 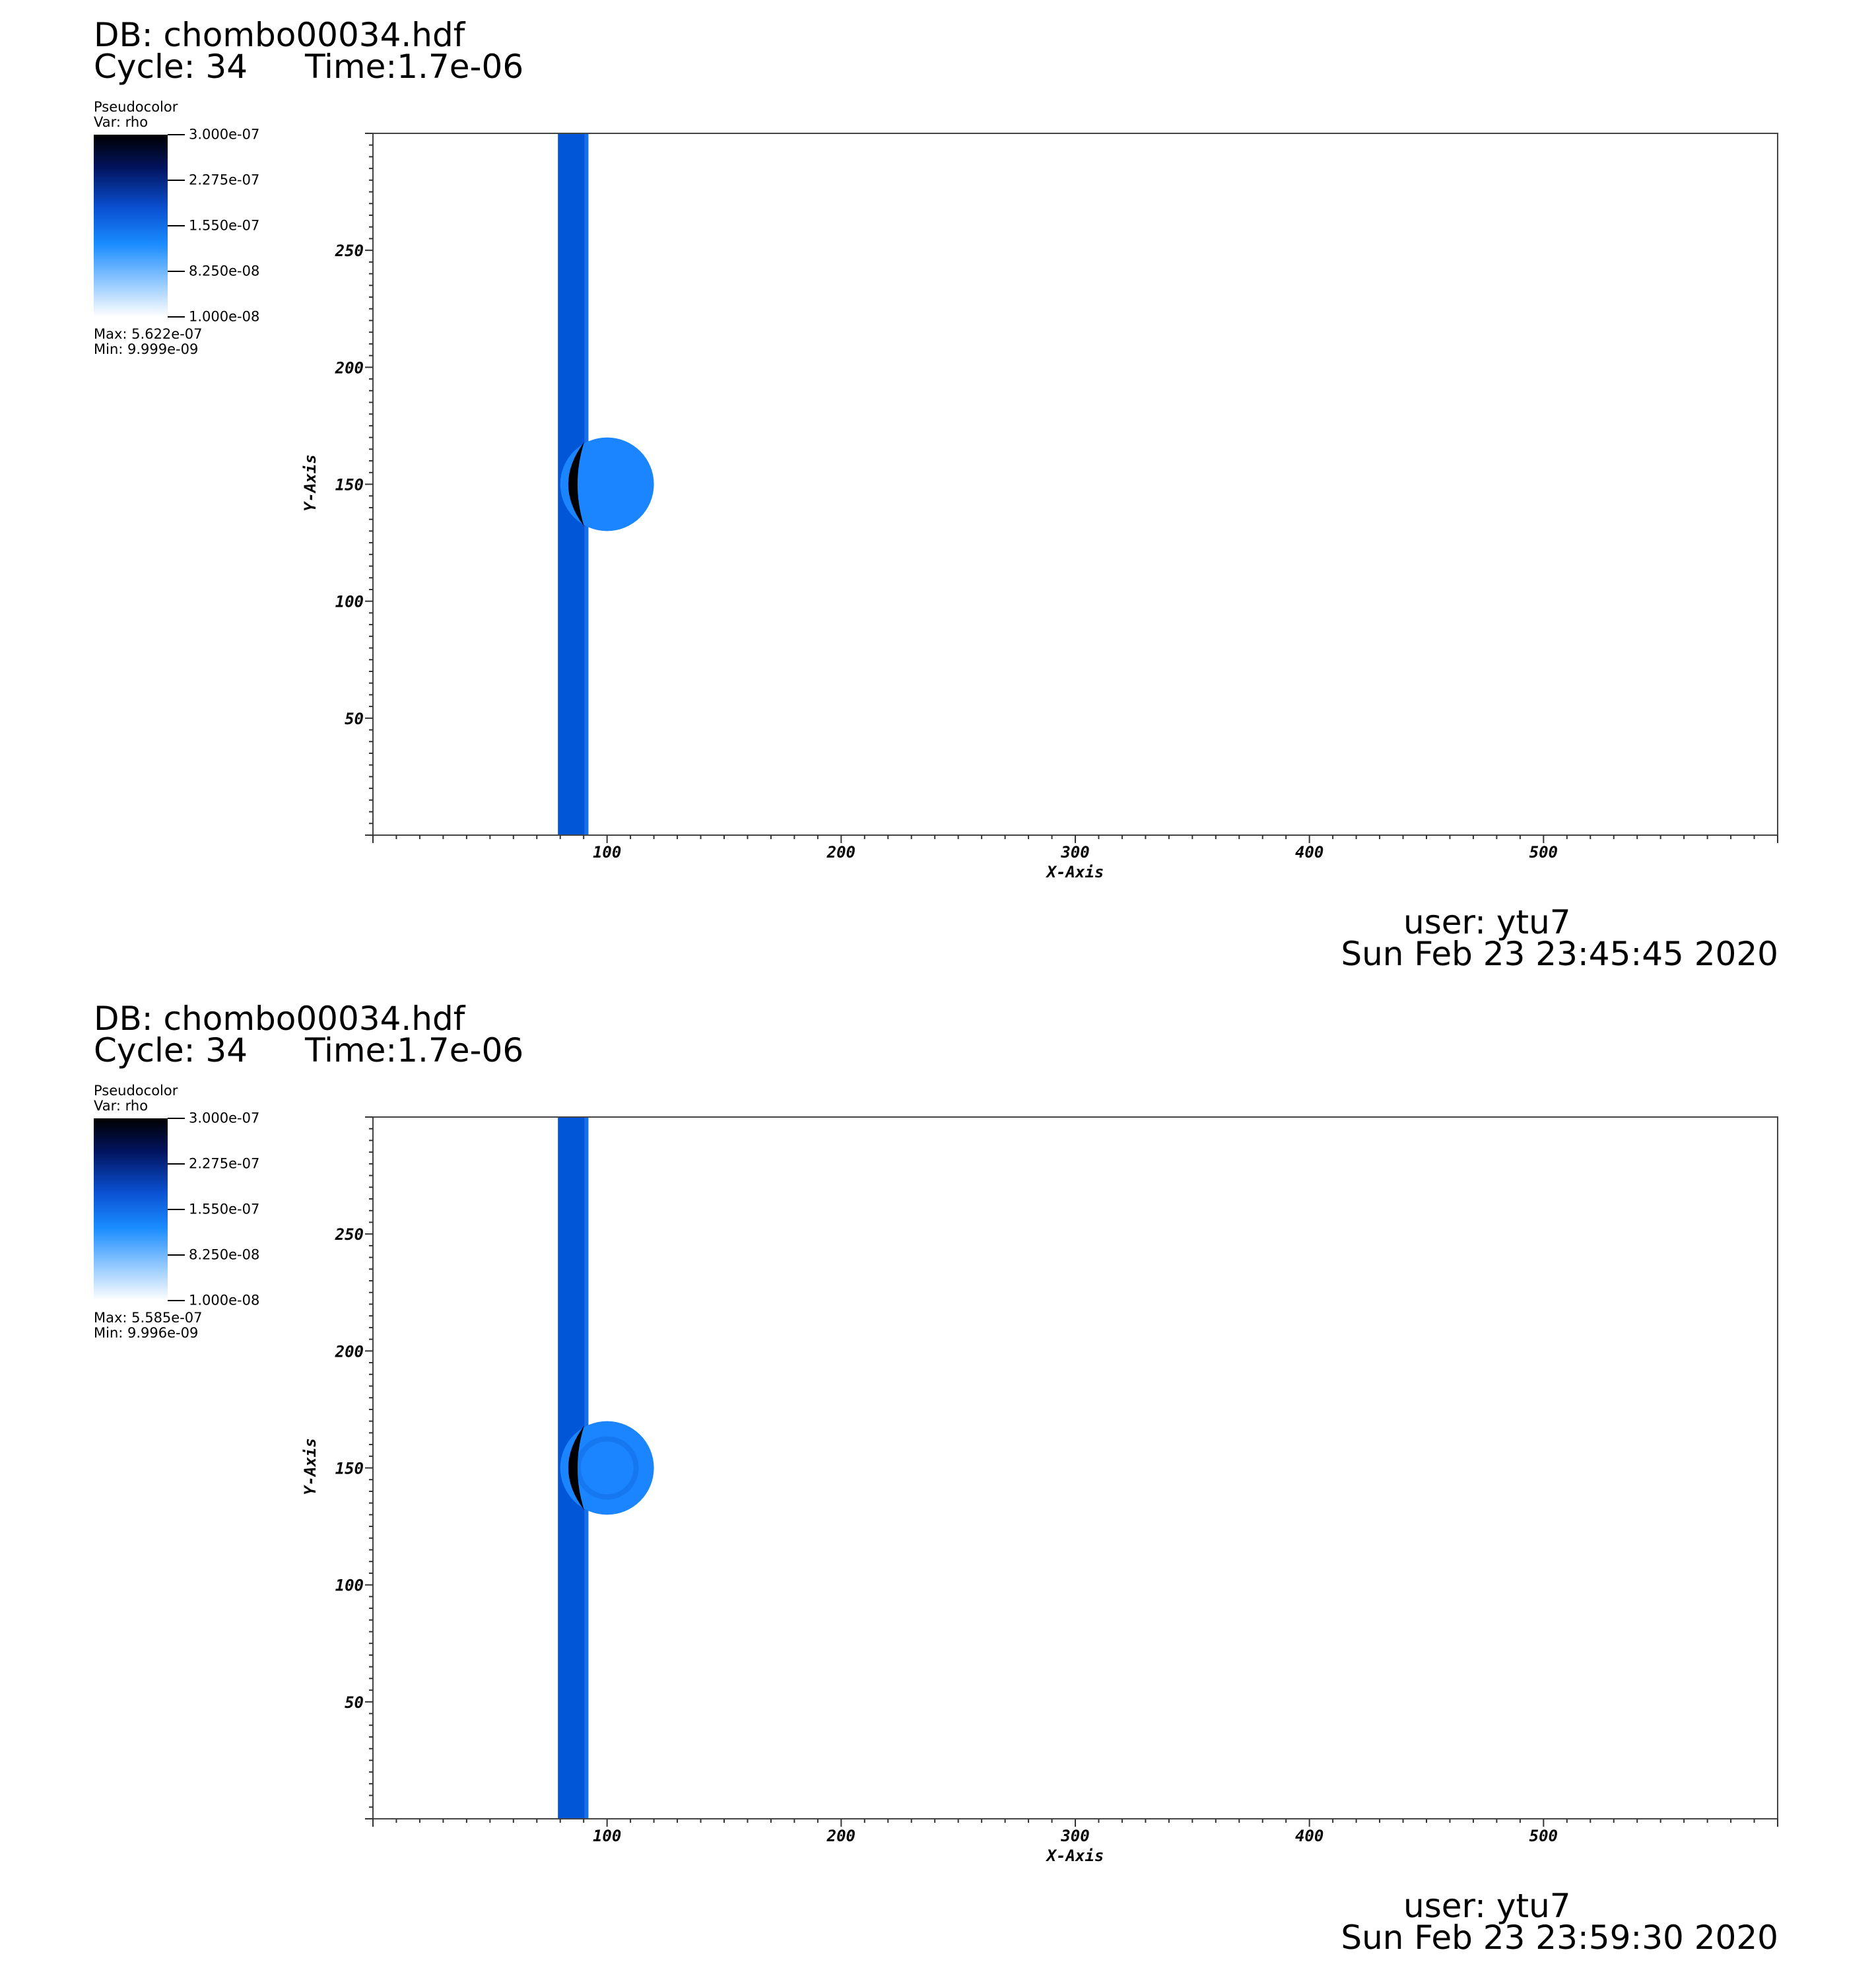 What do you see at coordinates (1559, 1938) in the screenshot?
I see `date-label: Sun Feb 23 23:59:30 2020` at bounding box center [1559, 1938].